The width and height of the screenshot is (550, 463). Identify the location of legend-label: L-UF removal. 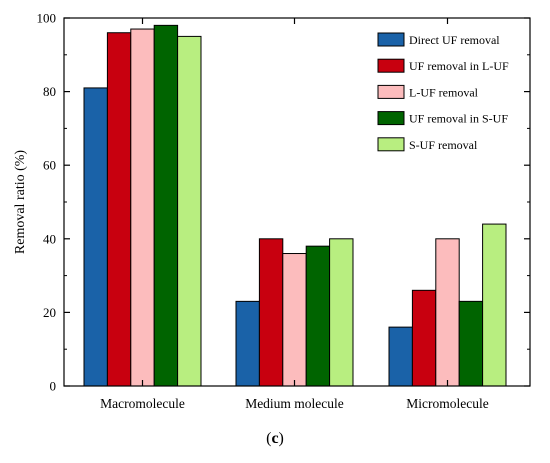
(444, 92).